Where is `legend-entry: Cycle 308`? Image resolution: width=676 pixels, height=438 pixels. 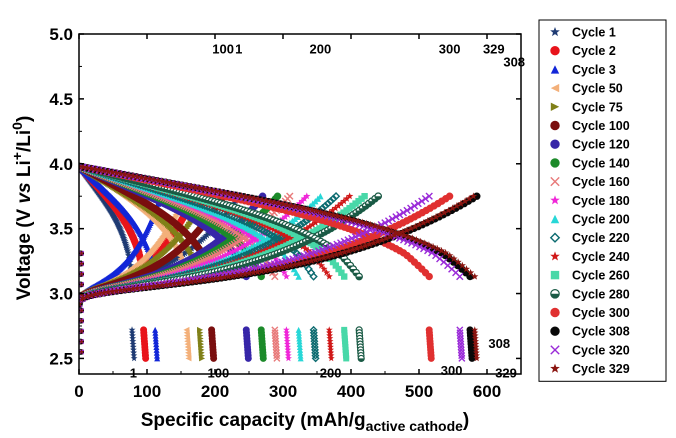
legend-entry: Cycle 308 is located at coordinates (590, 332).